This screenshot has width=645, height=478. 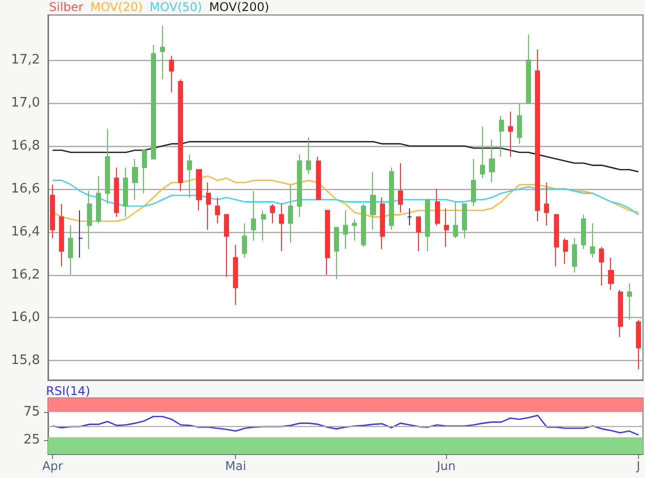 I want to click on y-tick-label: 25, so click(x=31, y=440).